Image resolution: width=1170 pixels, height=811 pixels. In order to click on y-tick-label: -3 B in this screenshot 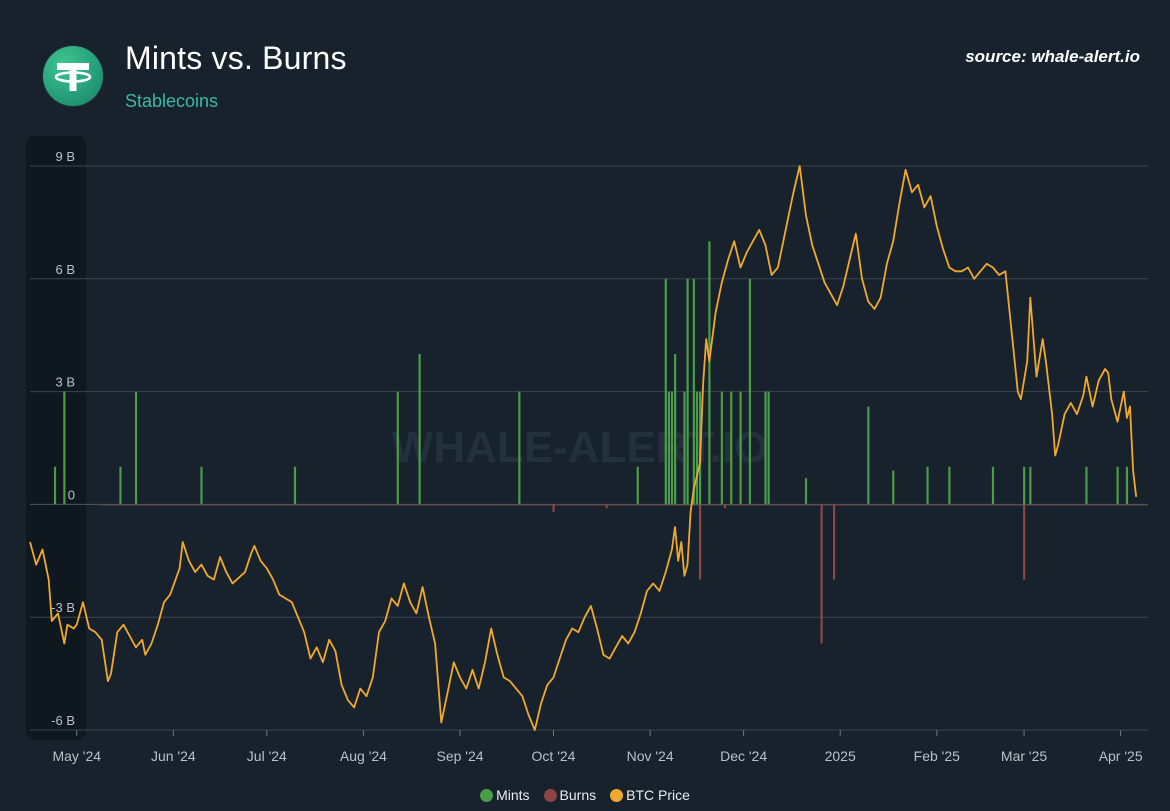, I will do `click(63, 607)`.